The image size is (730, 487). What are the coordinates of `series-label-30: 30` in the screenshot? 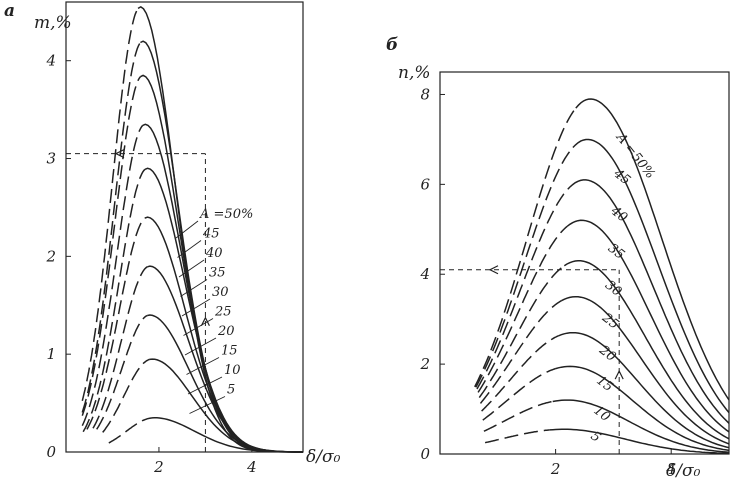 It's located at (220, 292).